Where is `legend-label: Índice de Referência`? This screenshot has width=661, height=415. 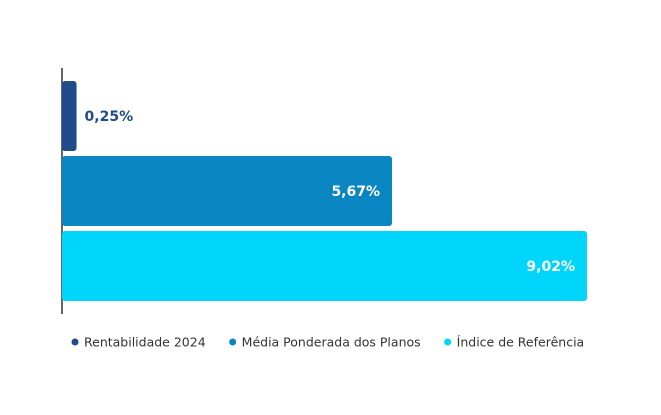
legend-label: Índice de Referência is located at coordinates (521, 342).